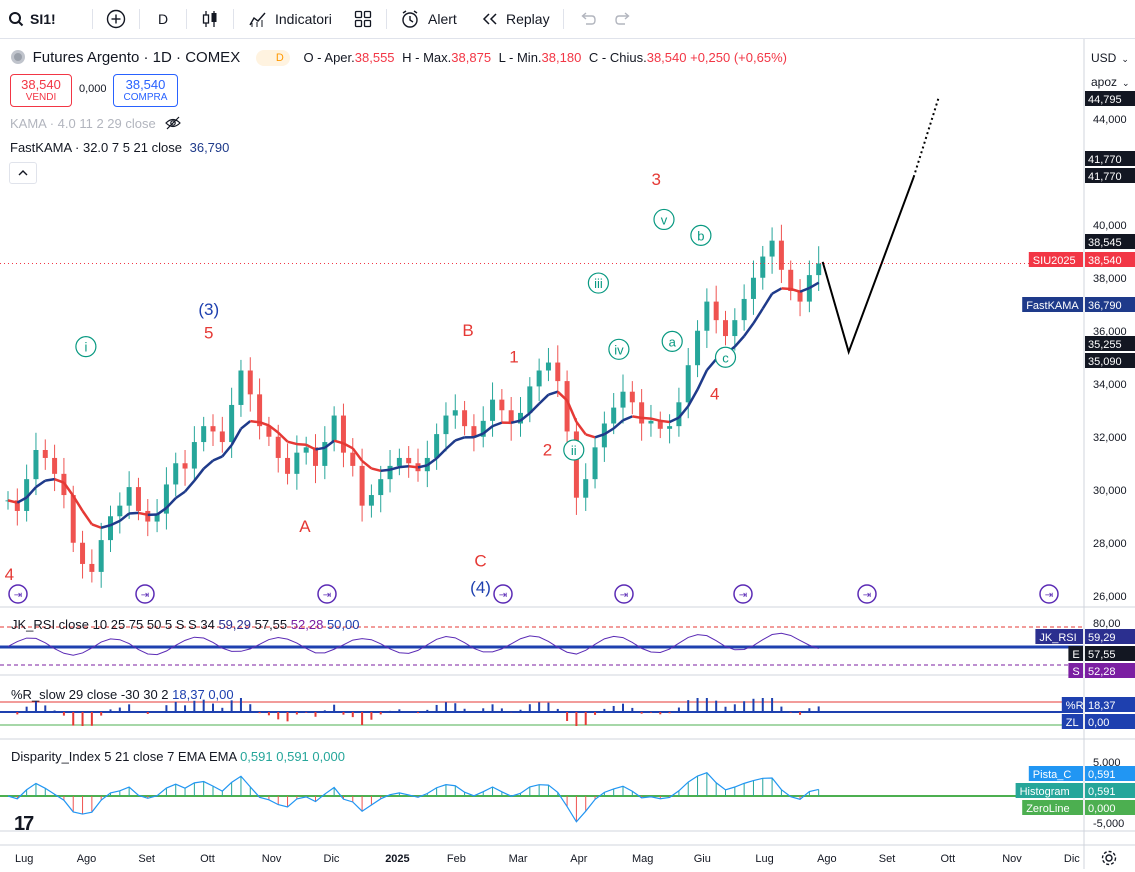  Describe the element at coordinates (93, 89) in the screenshot. I see `spread-value: 0,000` at that location.